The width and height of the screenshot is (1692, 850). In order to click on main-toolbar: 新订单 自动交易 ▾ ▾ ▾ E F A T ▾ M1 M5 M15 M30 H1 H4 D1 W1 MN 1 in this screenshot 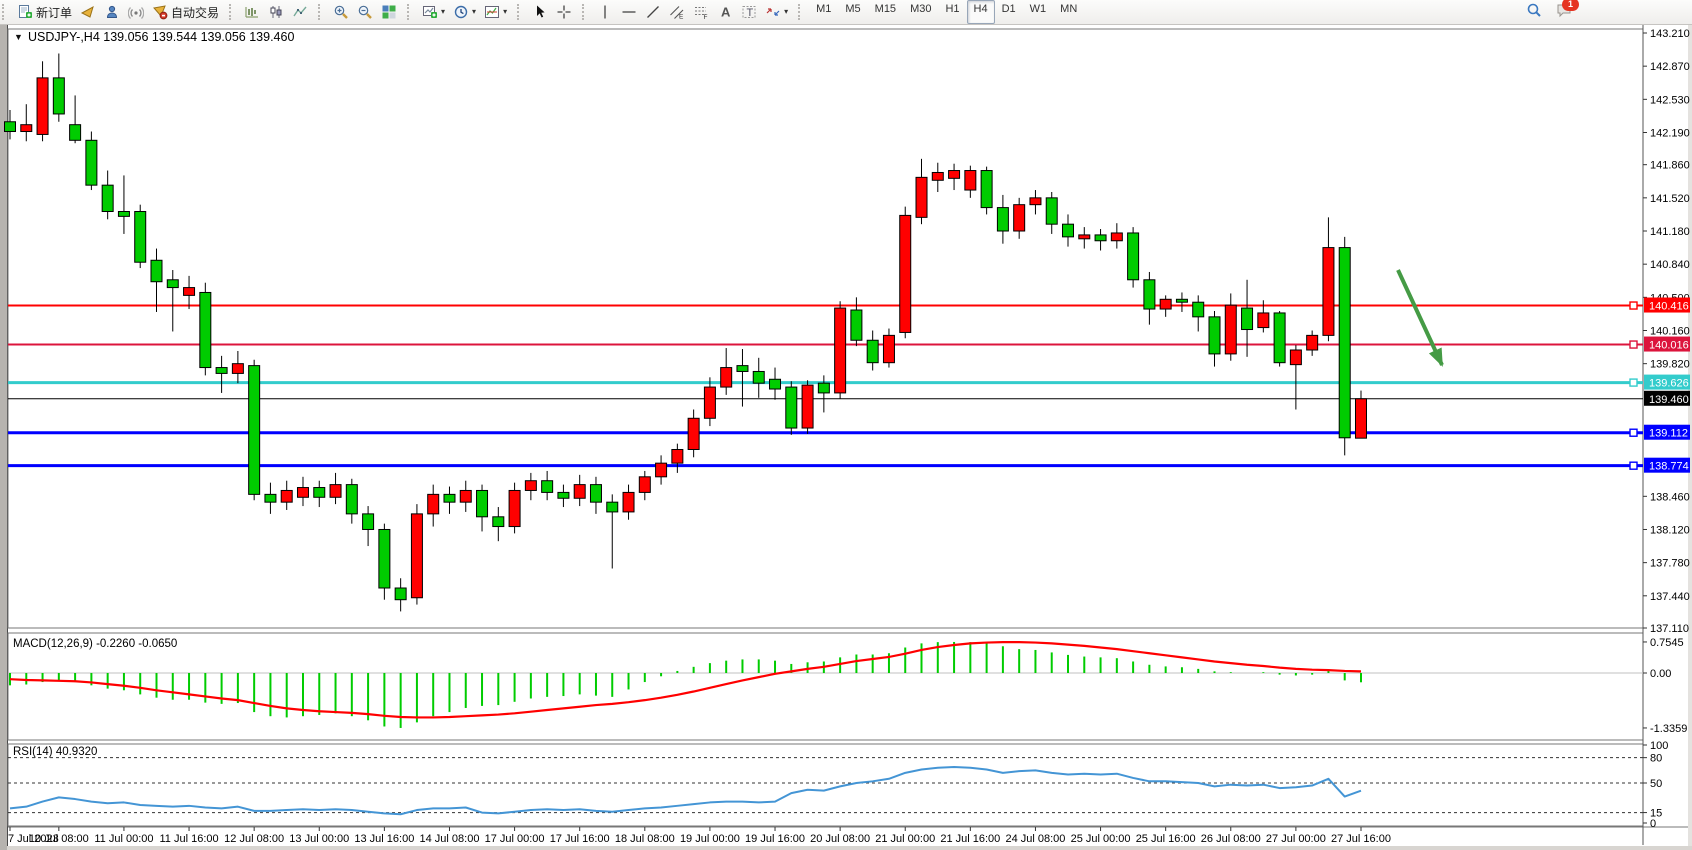, I will do `click(846, 12)`.